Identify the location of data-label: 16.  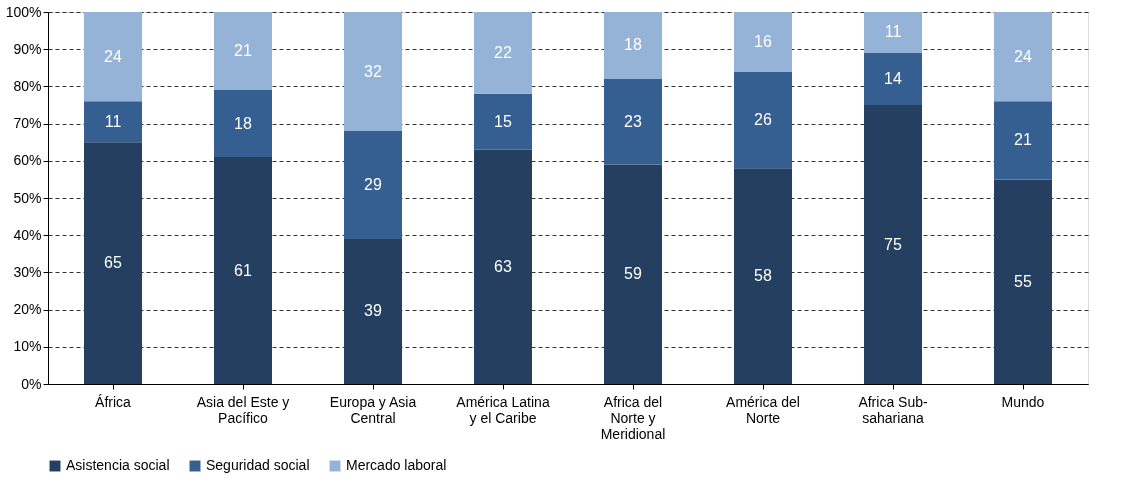
(763, 41).